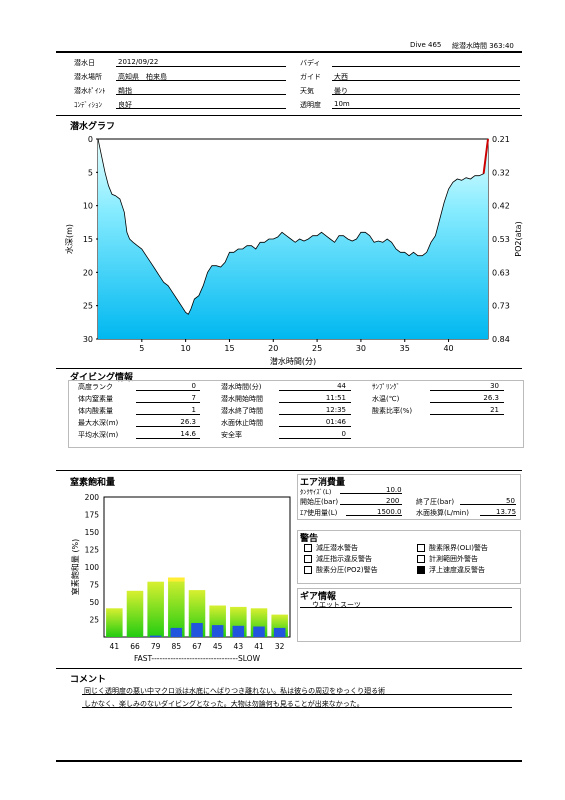 The image size is (565, 800). I want to click on diving-info-value: 12:35, so click(335, 410).